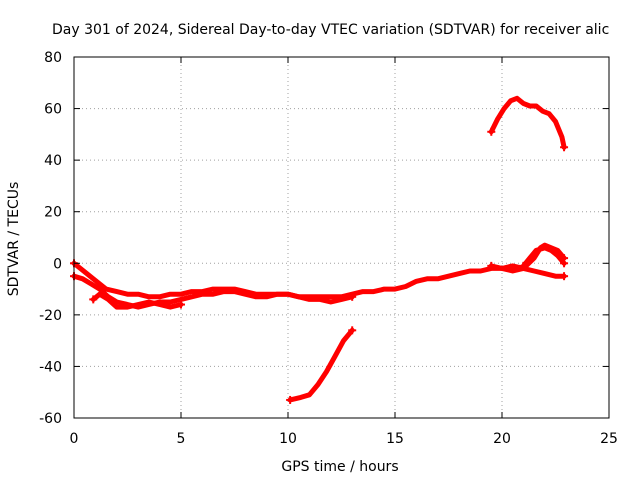 The height and width of the screenshot is (480, 640). I want to click on y-axis-title: SDTVAR / TECUs, so click(14, 239).